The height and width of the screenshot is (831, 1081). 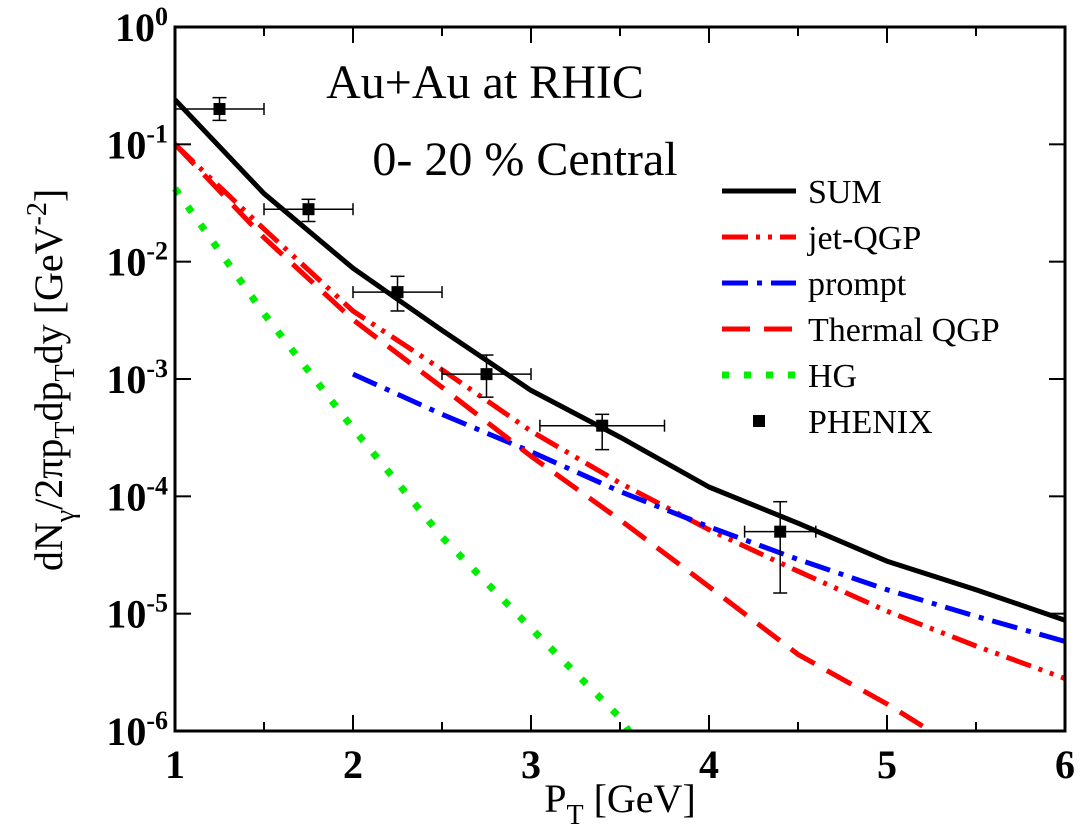 I want to click on y-tick-label: 10⁻¹, so click(x=137, y=143).